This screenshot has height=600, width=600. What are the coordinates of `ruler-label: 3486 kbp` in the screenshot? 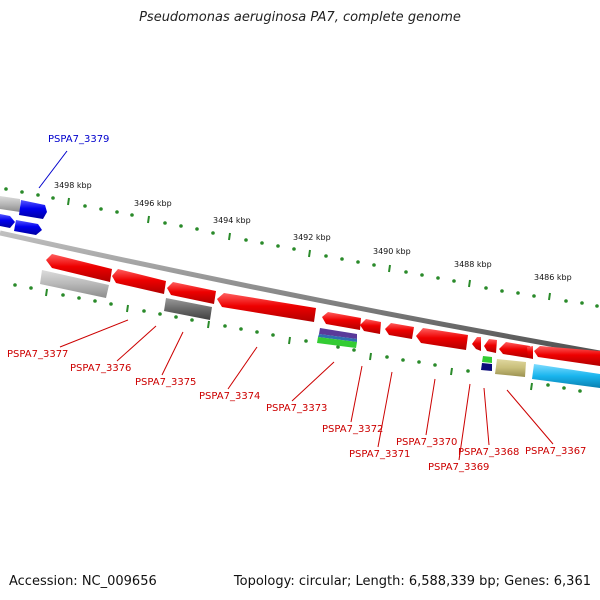 It's located at (553, 277).